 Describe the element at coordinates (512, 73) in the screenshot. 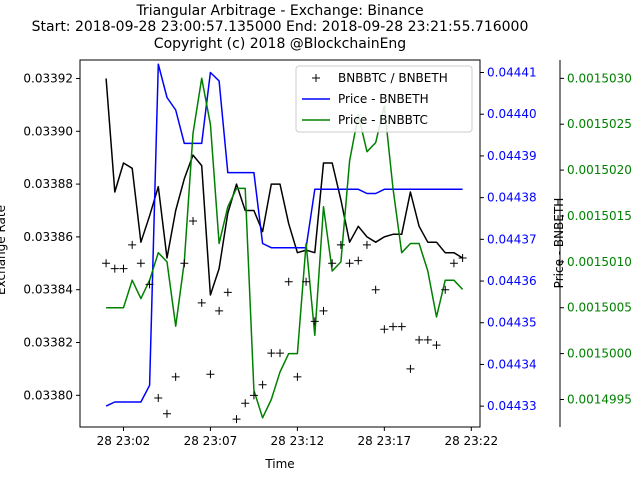

I see `y-right-blue-tick-label: 0.04441` at that location.